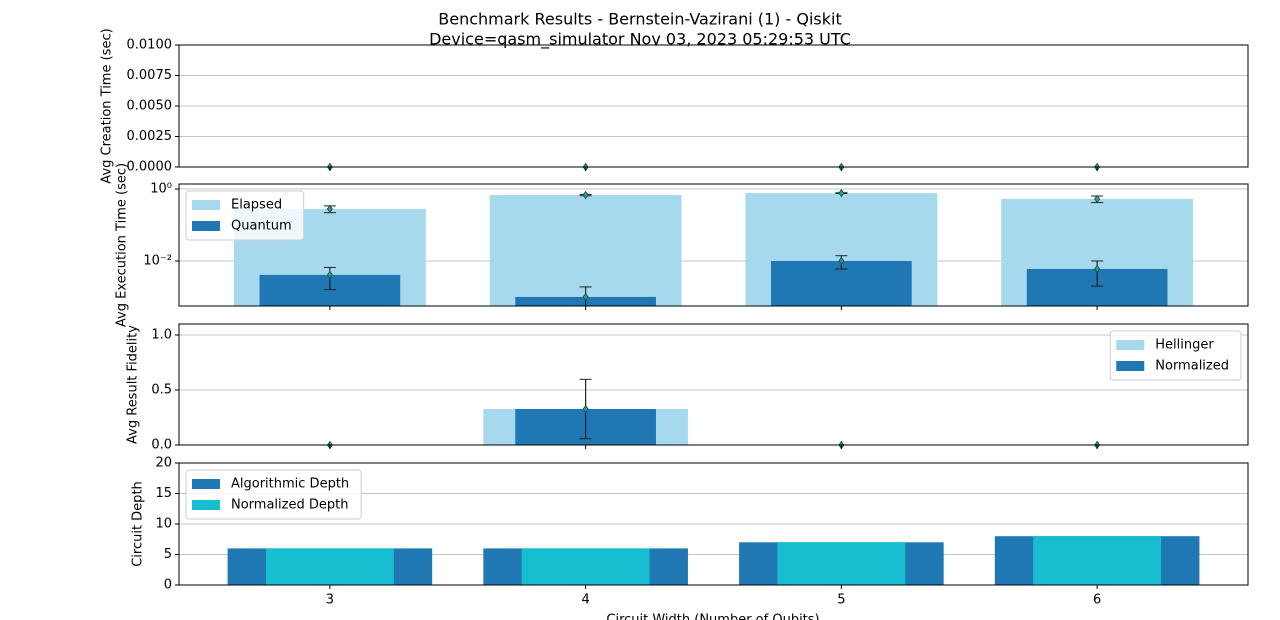  Describe the element at coordinates (107, 105) in the screenshot. I see `y-axis-label: Avg Creation Time (sec)` at that location.